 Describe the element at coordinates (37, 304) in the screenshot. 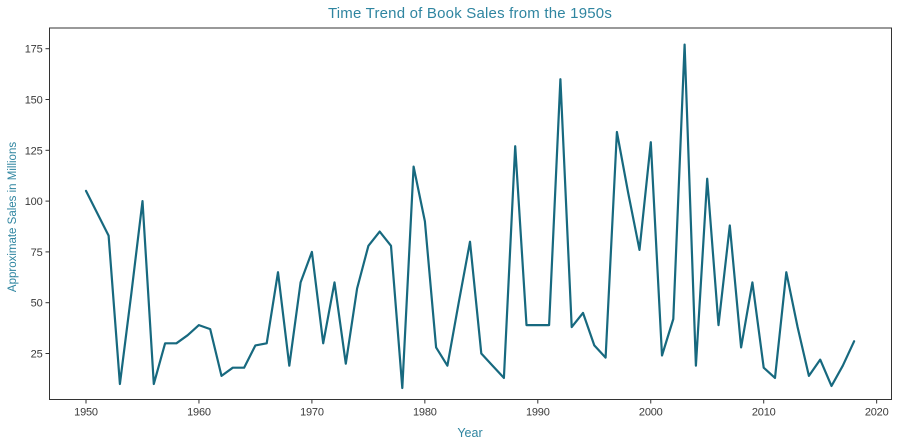

I see `y-tick-label: 50` at that location.